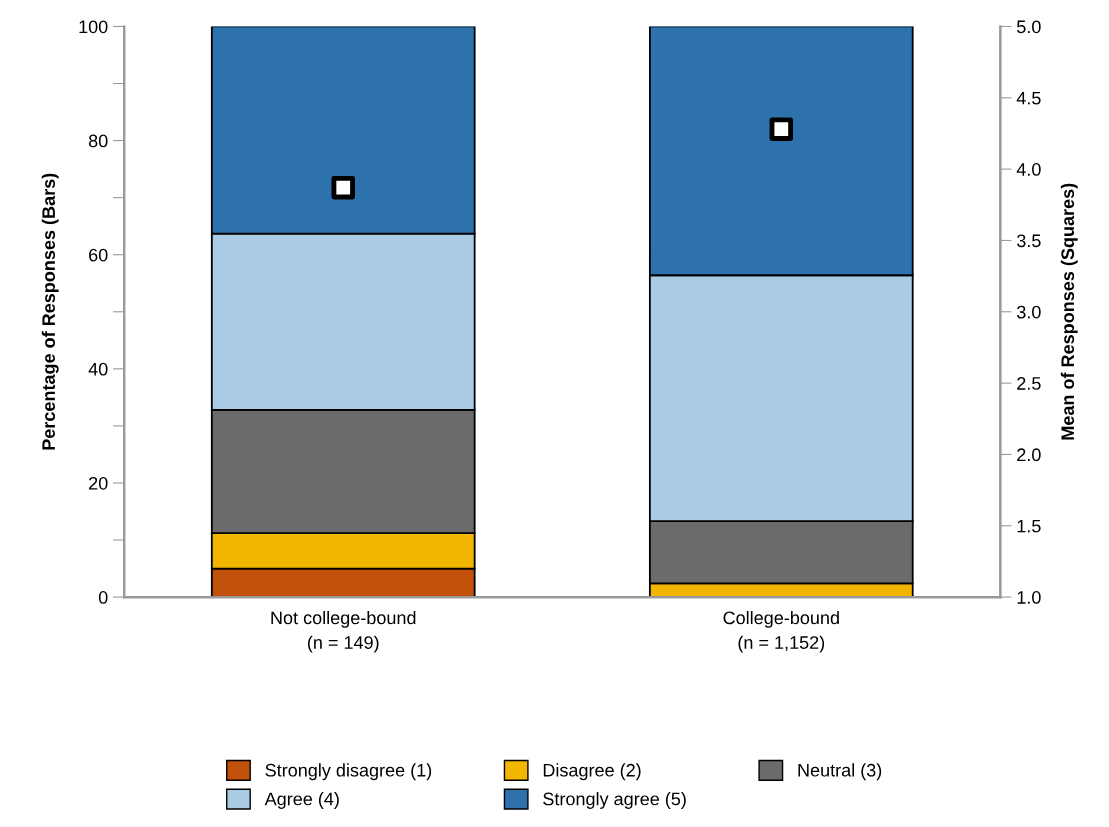 The height and width of the screenshot is (827, 1109). What do you see at coordinates (1028, 98) in the screenshot?
I see `y2-tick-label: 4.5` at bounding box center [1028, 98].